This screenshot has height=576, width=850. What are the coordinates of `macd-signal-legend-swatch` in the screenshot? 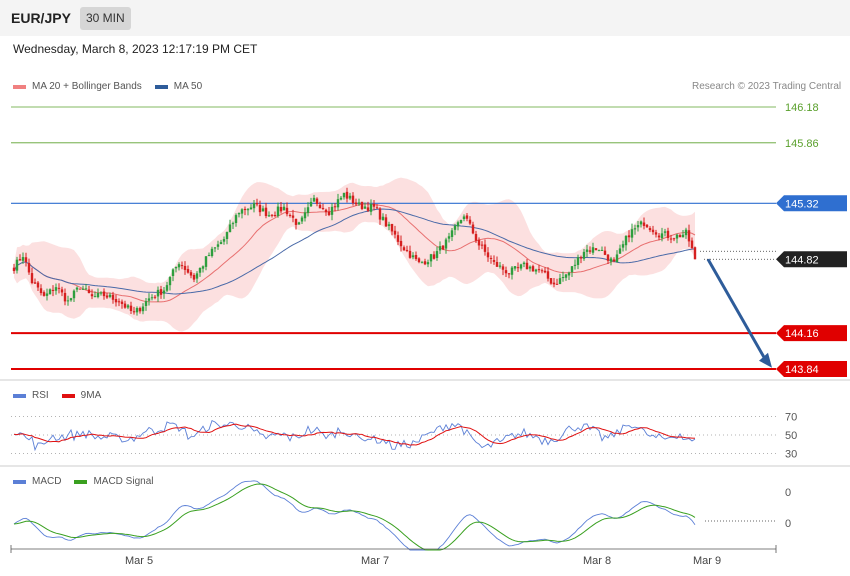 It's located at (81, 481).